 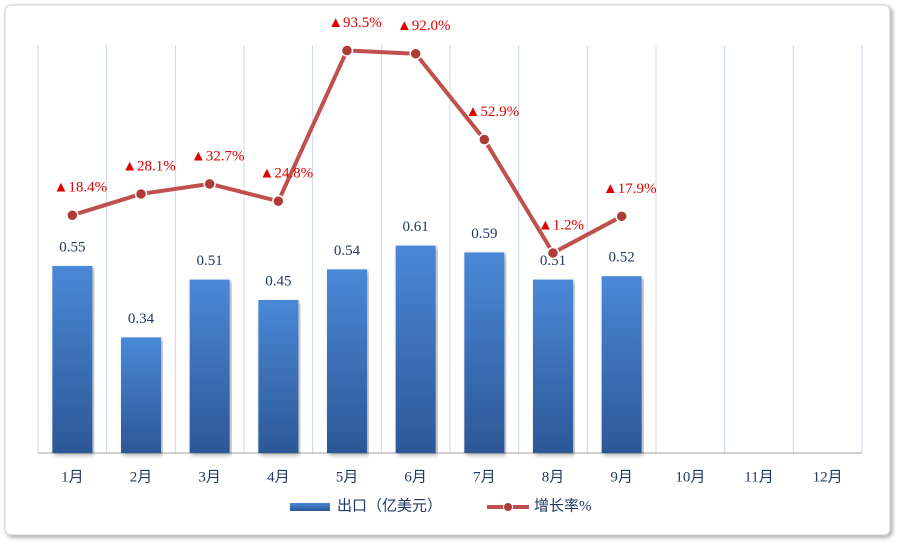 I want to click on bar-label: 0.61, so click(x=416, y=227).